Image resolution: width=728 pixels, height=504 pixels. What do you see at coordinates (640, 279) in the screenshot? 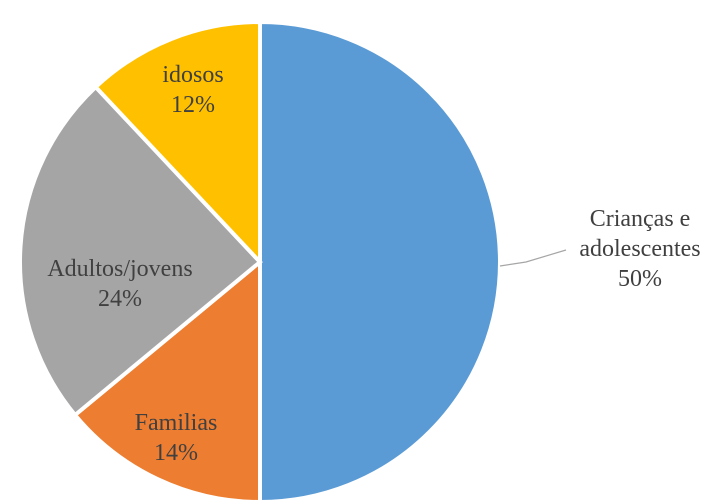
I see `slice-value-label: 50%` at bounding box center [640, 279].